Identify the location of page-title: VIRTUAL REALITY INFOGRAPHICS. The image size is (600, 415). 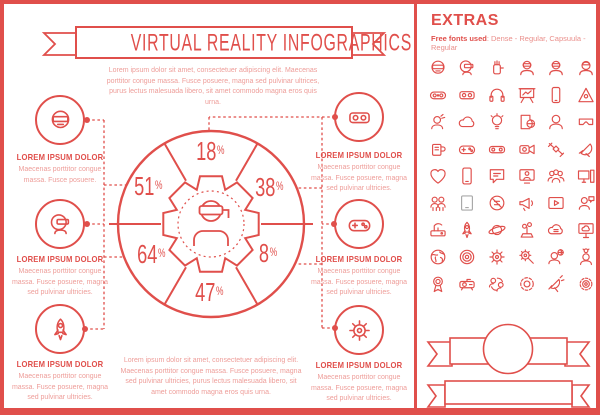
(271, 42).